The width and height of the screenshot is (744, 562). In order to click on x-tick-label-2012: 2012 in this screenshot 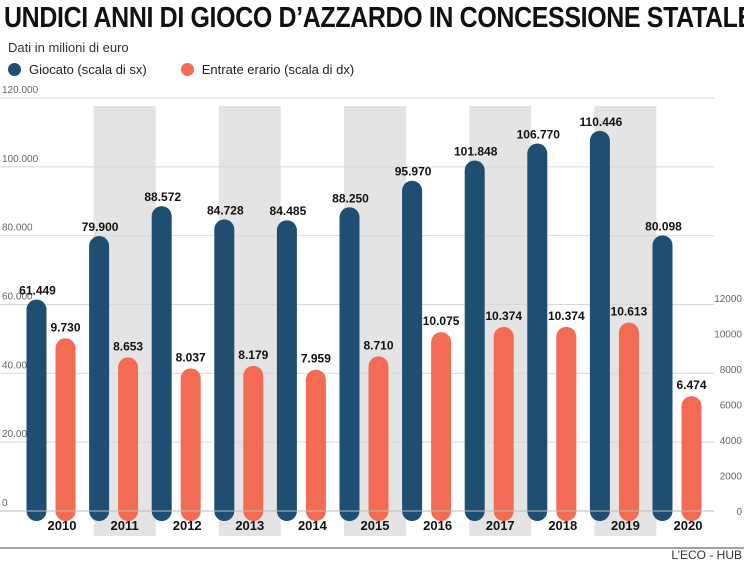, I will do `click(187, 525)`.